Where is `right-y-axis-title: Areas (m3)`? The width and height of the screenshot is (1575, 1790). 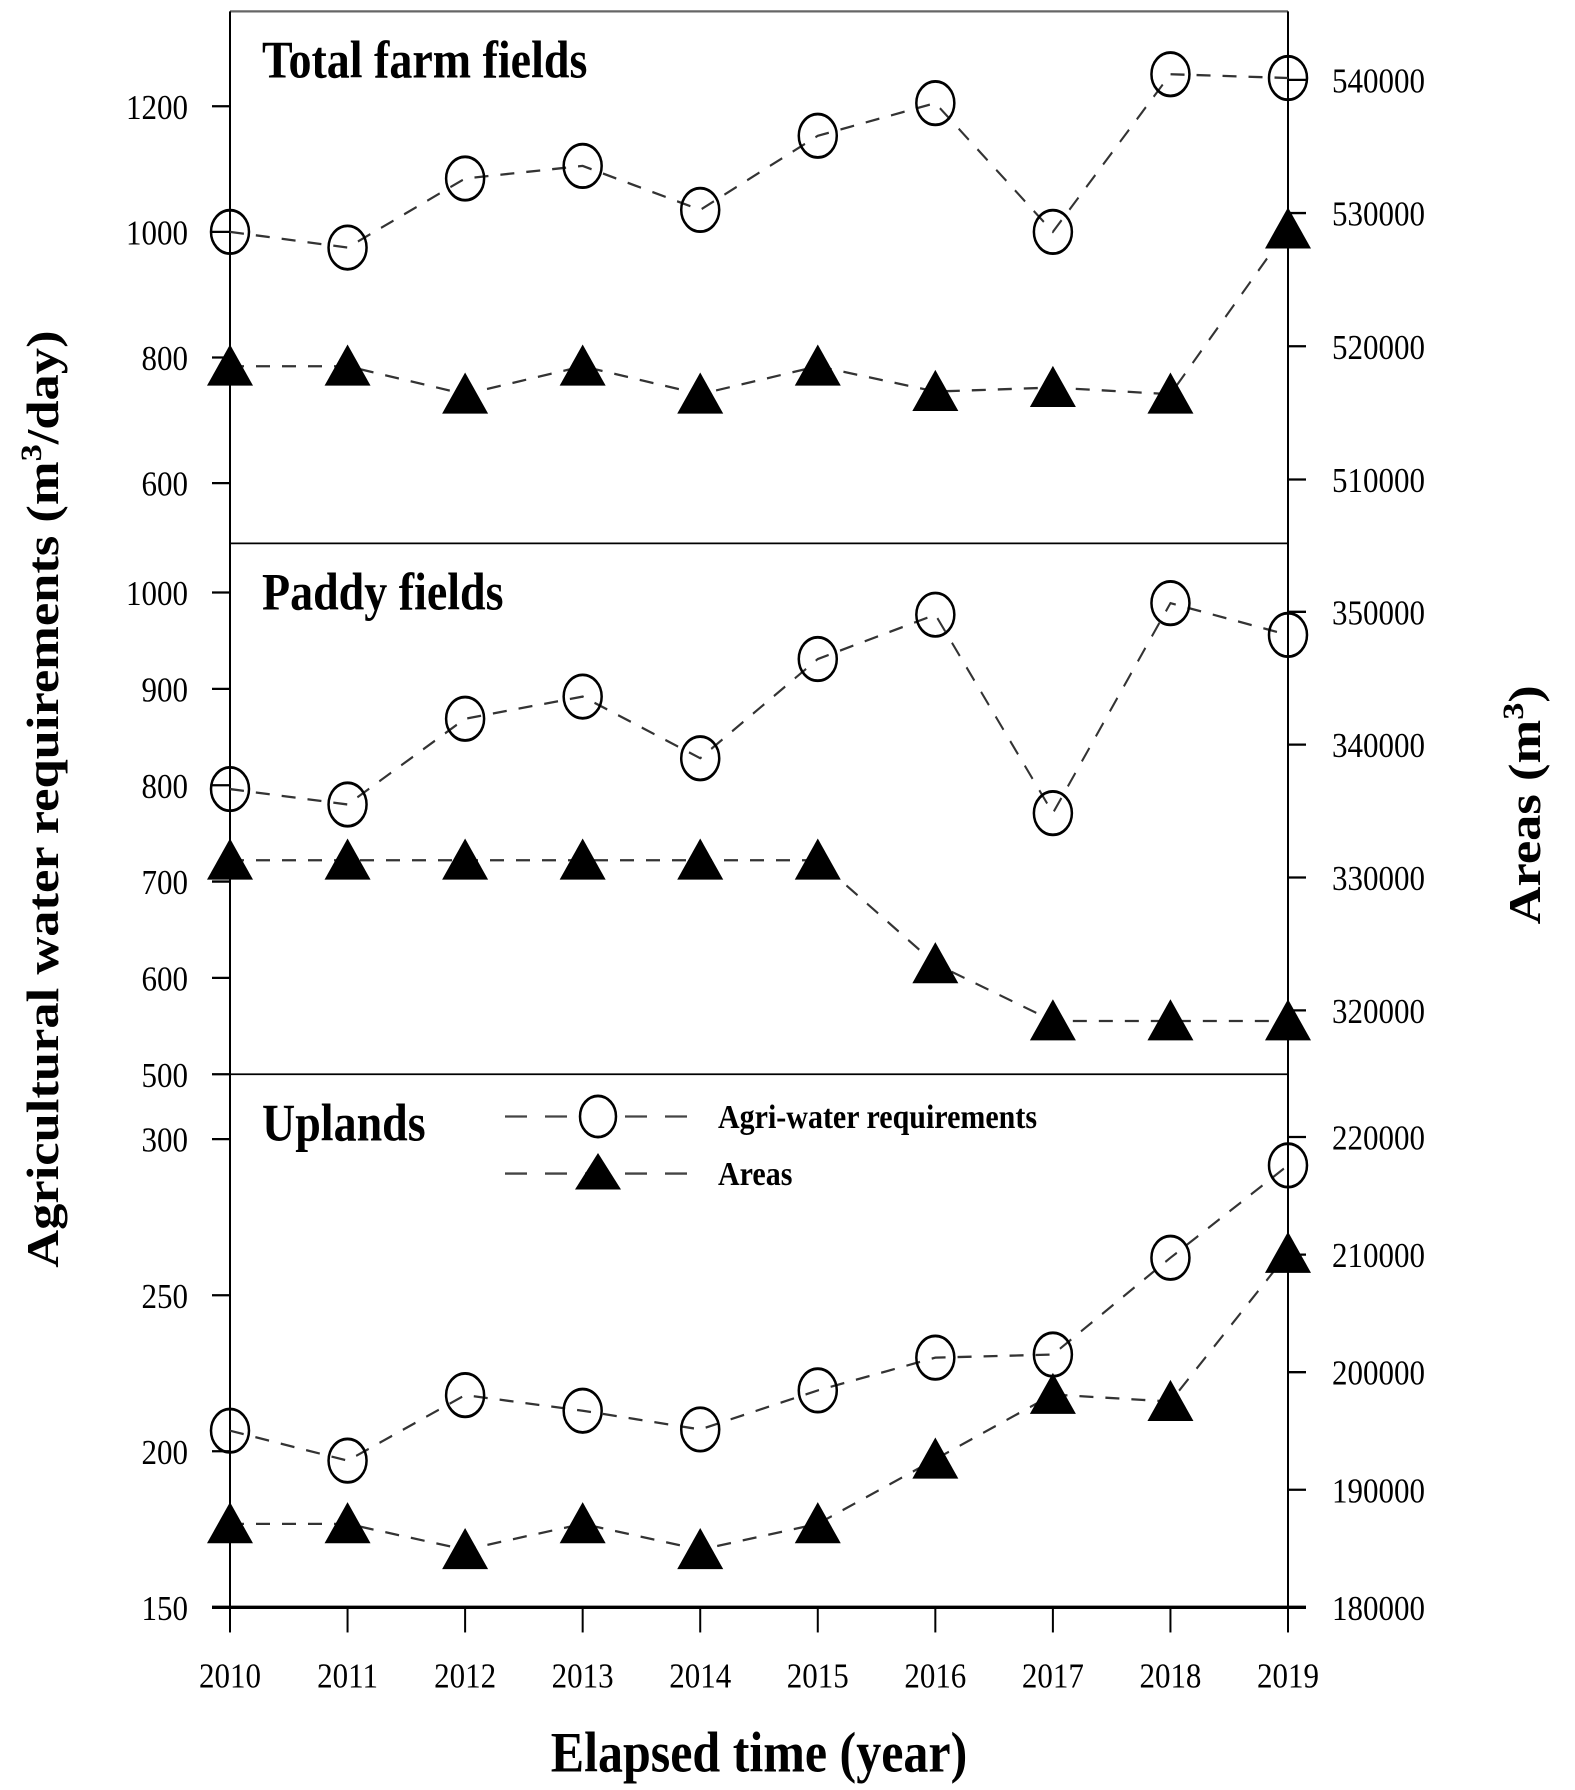 right-y-axis-title: Areas (m3) is located at coordinates (1523, 804).